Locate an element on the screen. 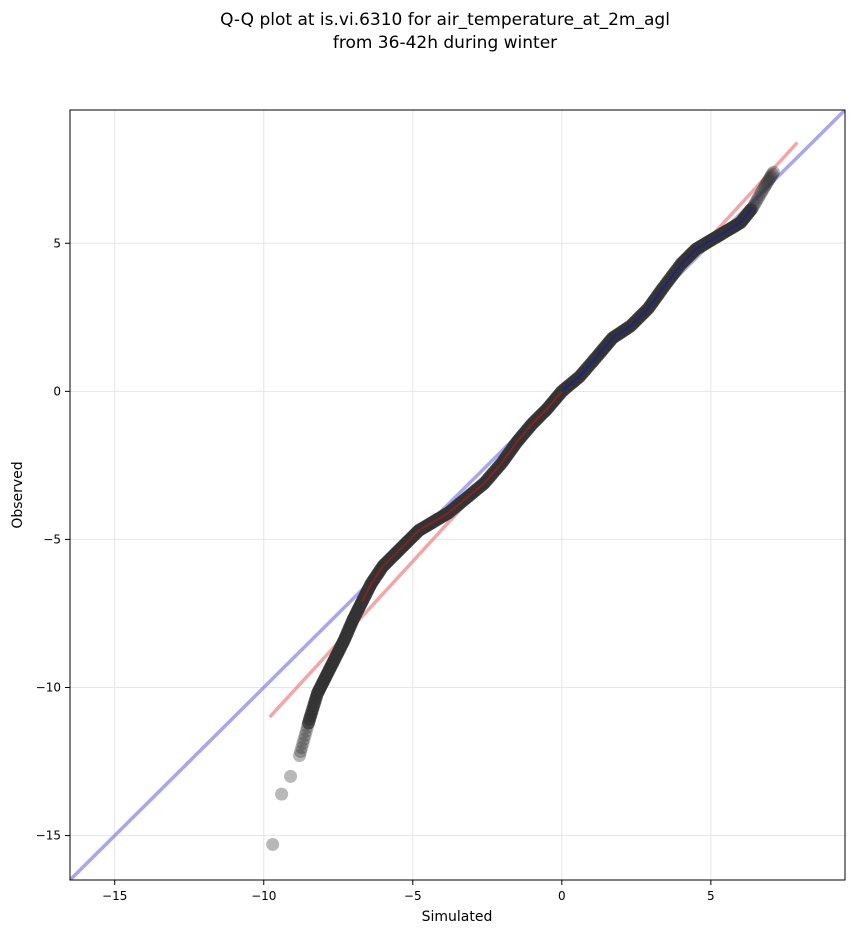 The height and width of the screenshot is (934, 854). lower-center-trace is located at coordinates (462, 496).